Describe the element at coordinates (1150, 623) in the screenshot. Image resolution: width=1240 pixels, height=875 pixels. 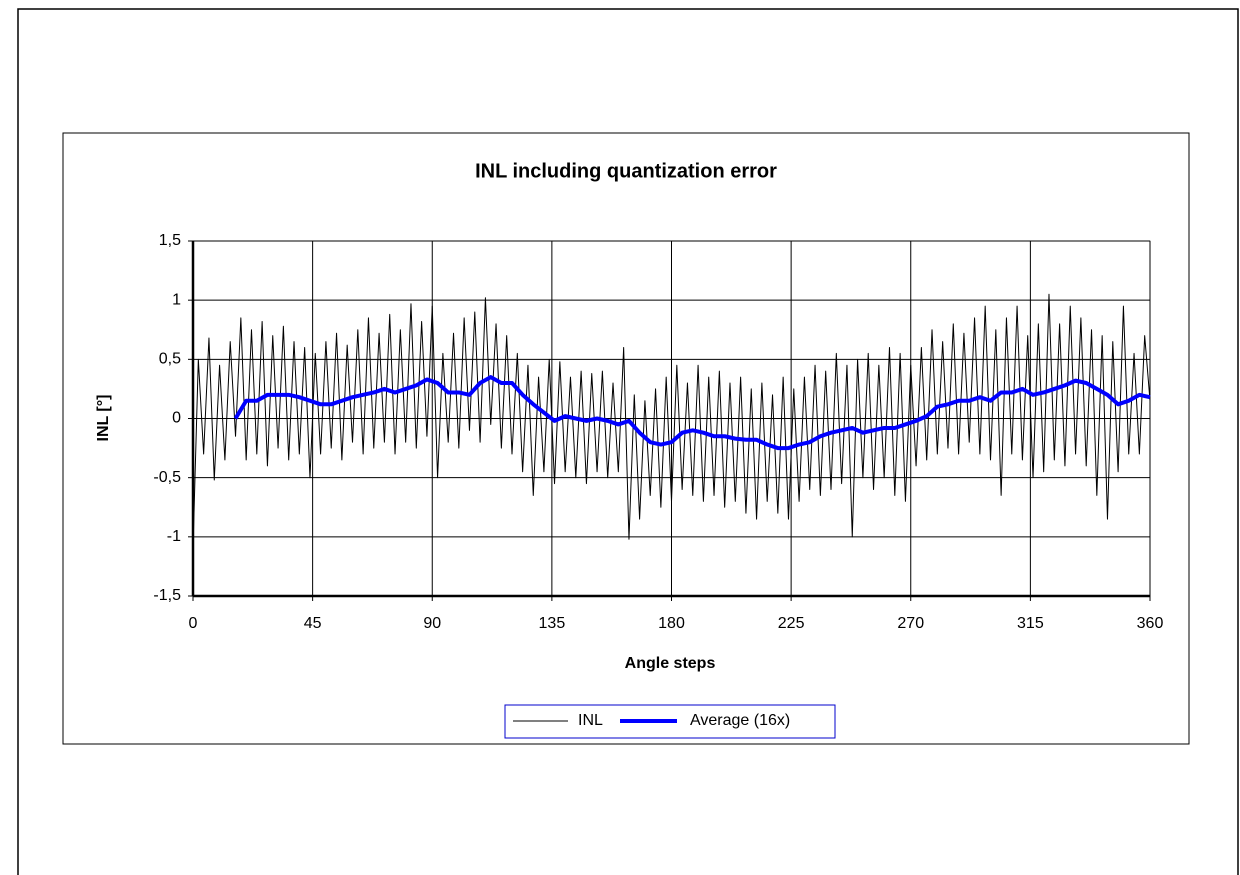
I see `x-tick-label: 360` at that location.